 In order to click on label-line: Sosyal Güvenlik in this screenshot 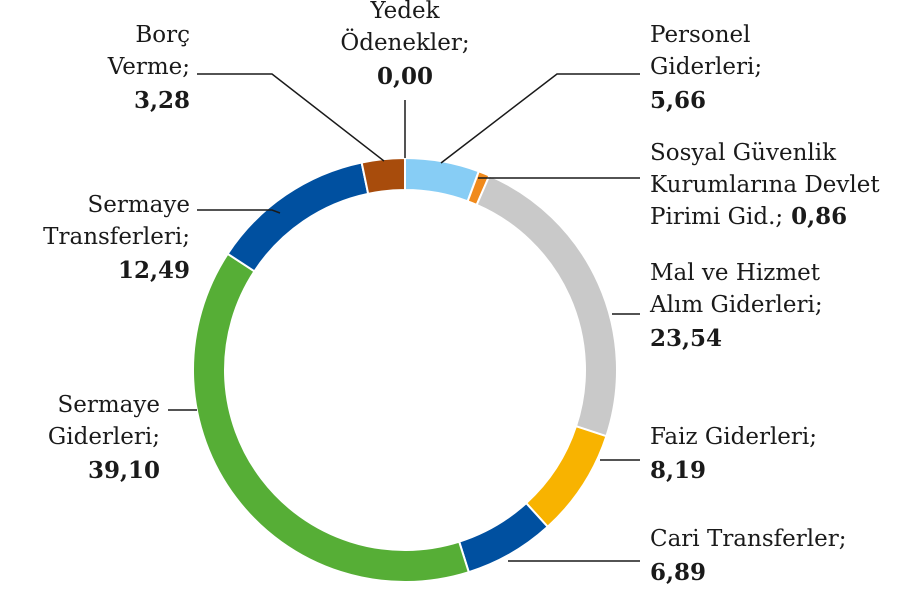, I will do `click(743, 153)`.